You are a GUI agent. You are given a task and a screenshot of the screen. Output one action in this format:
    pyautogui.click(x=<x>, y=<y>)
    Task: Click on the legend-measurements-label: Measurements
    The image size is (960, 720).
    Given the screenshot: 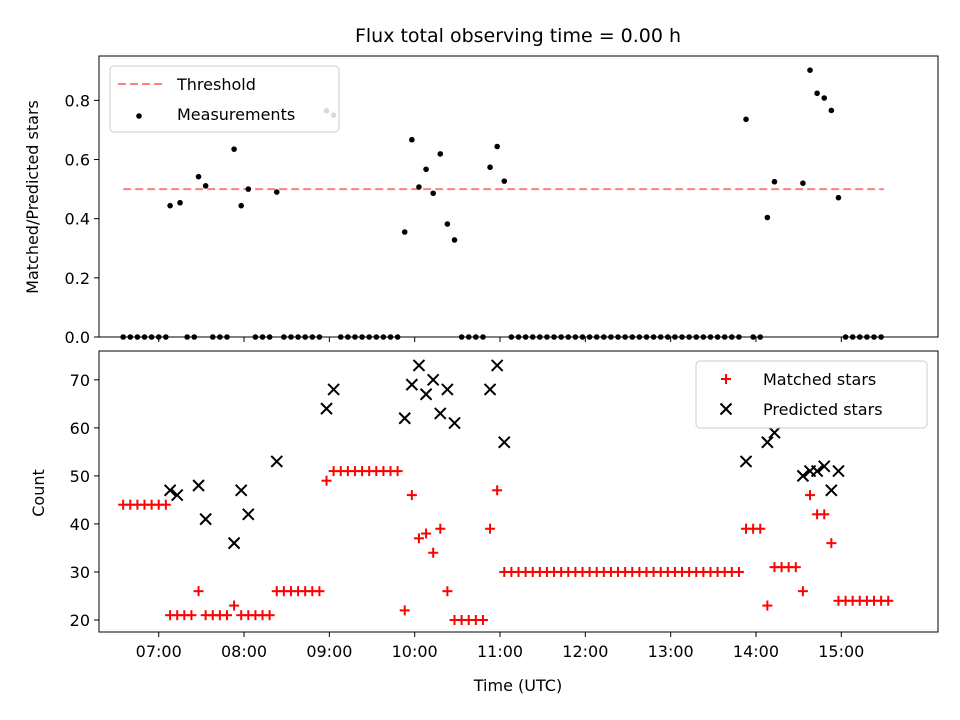 What is the action you would take?
    pyautogui.click(x=236, y=114)
    